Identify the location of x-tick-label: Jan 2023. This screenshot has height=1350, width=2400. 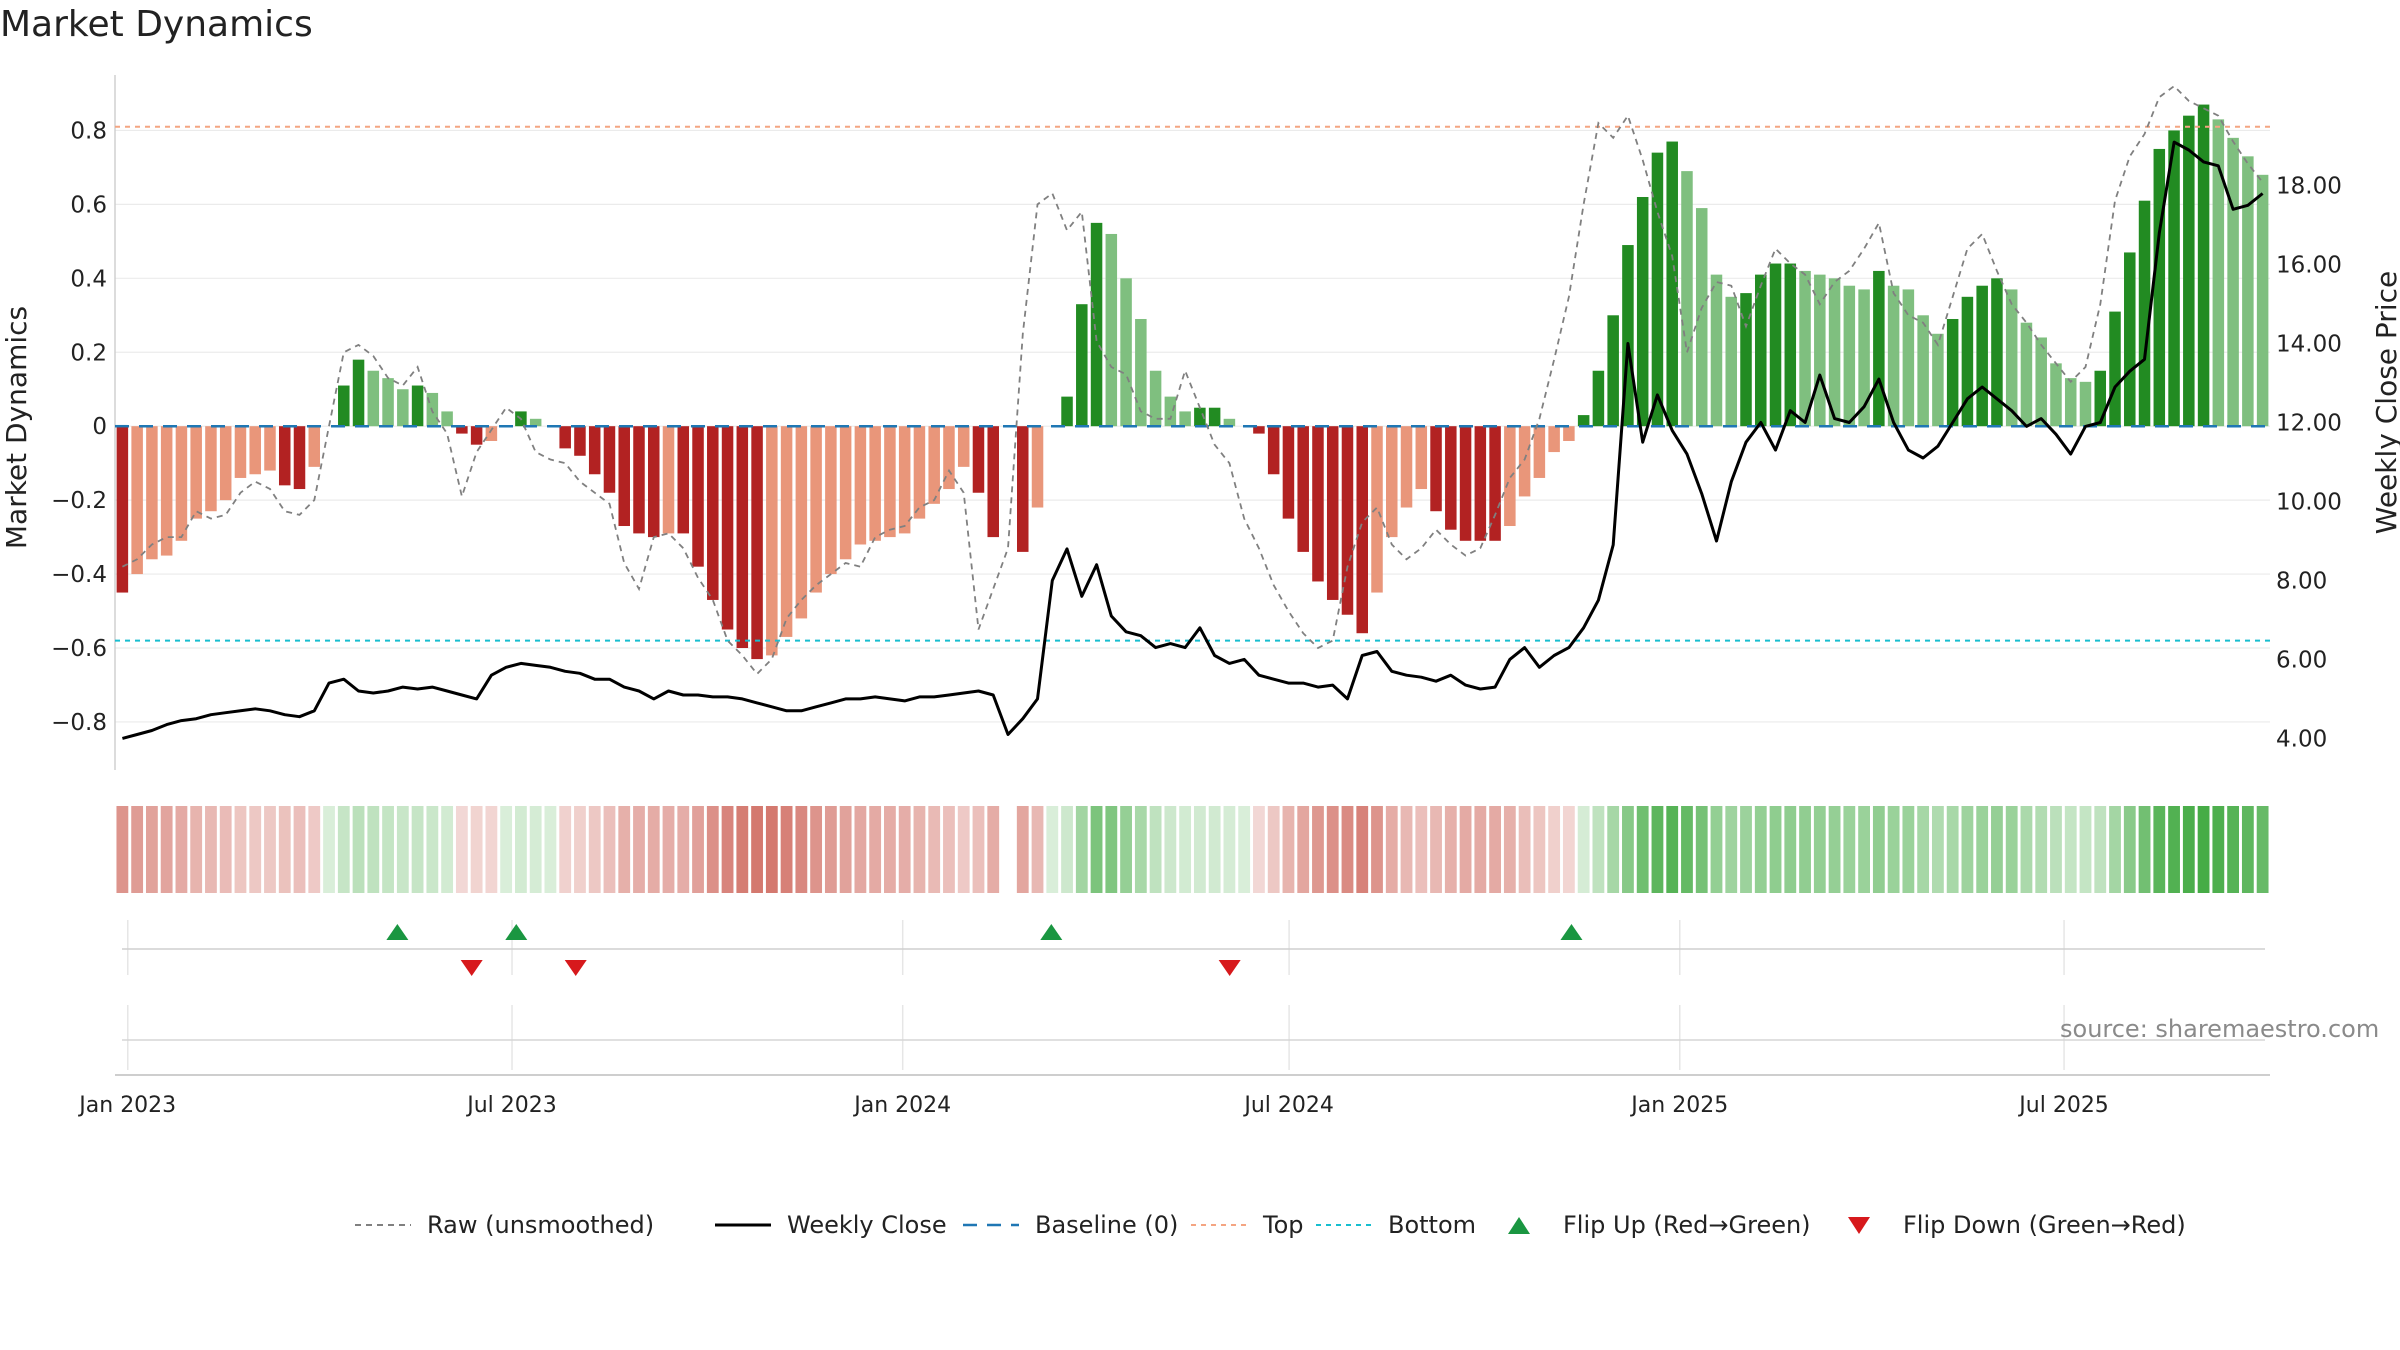
(126, 1105).